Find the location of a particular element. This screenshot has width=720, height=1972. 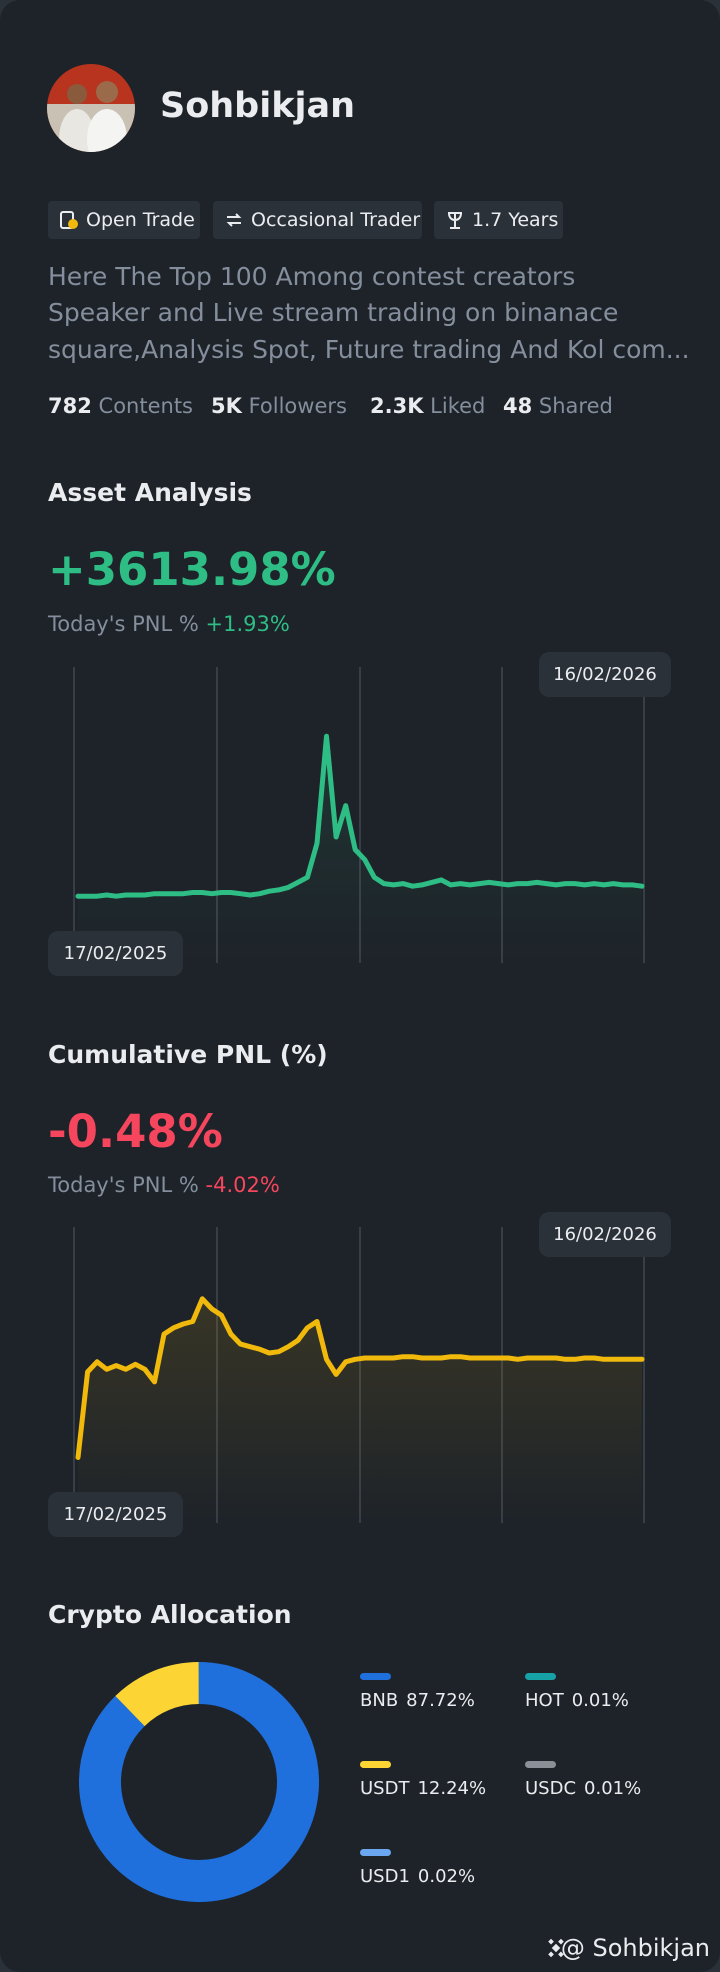

stat-label: Contents is located at coordinates (145, 406).